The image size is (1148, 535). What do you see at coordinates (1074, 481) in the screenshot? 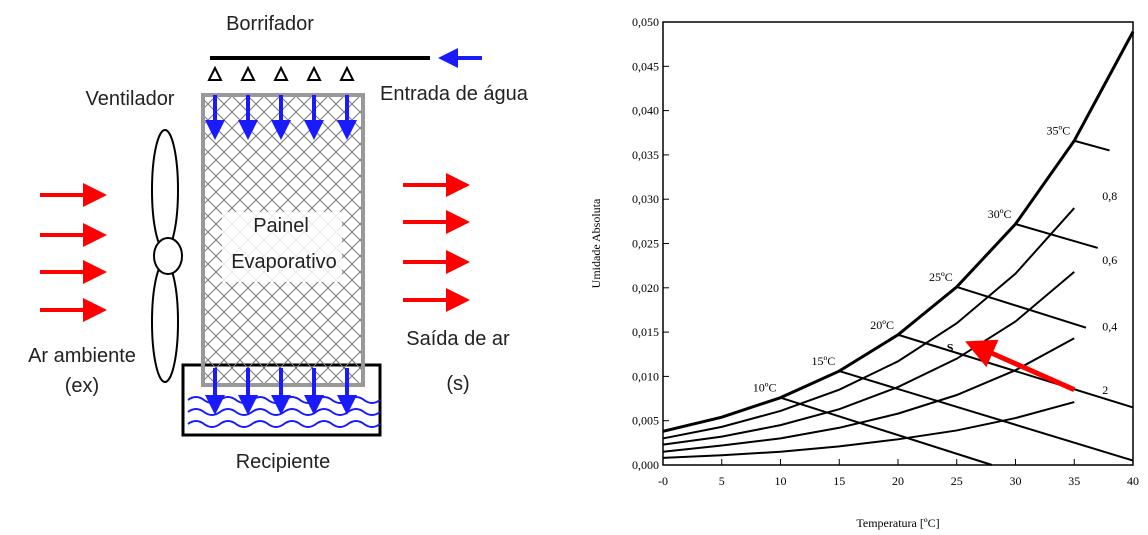
I see `x-tick-label: 35` at bounding box center [1074, 481].